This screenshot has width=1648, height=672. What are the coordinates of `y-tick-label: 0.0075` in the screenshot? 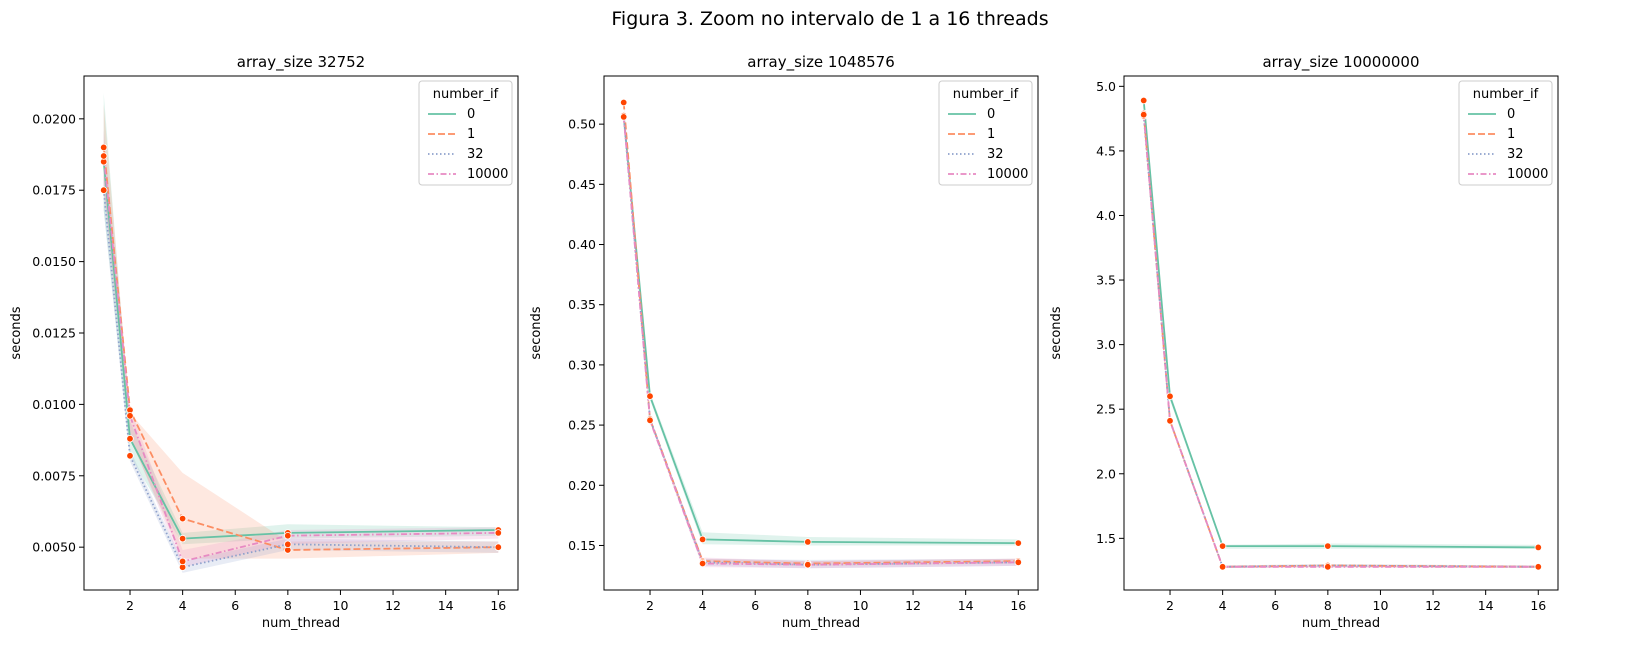 It's located at (54, 475).